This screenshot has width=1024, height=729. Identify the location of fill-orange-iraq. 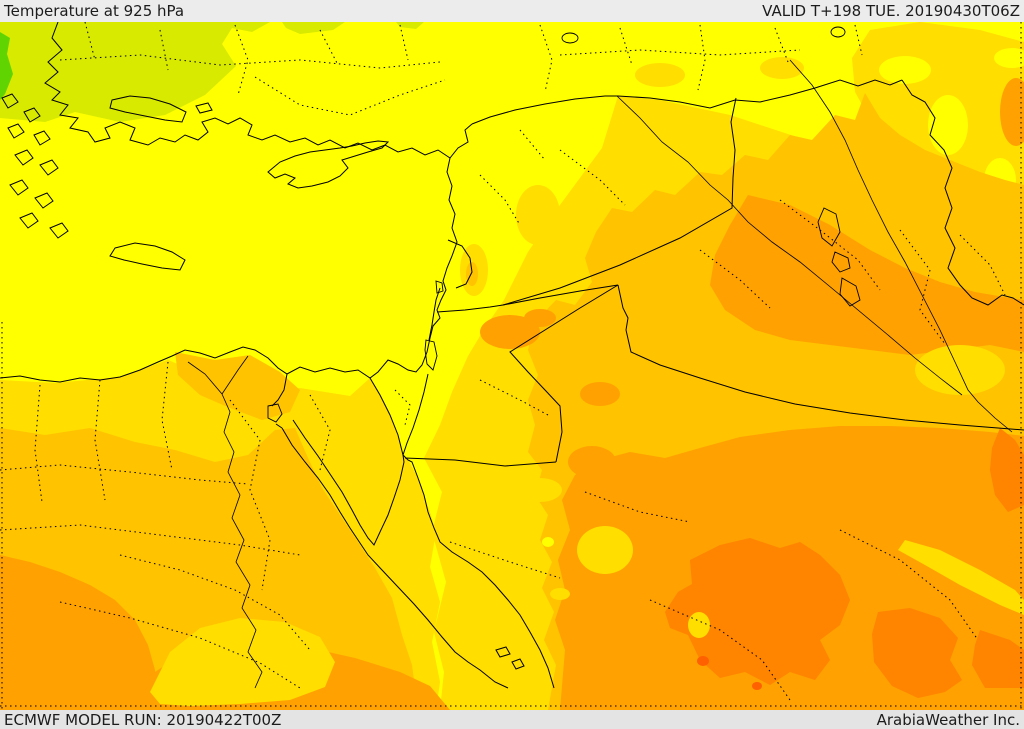
(867, 275).